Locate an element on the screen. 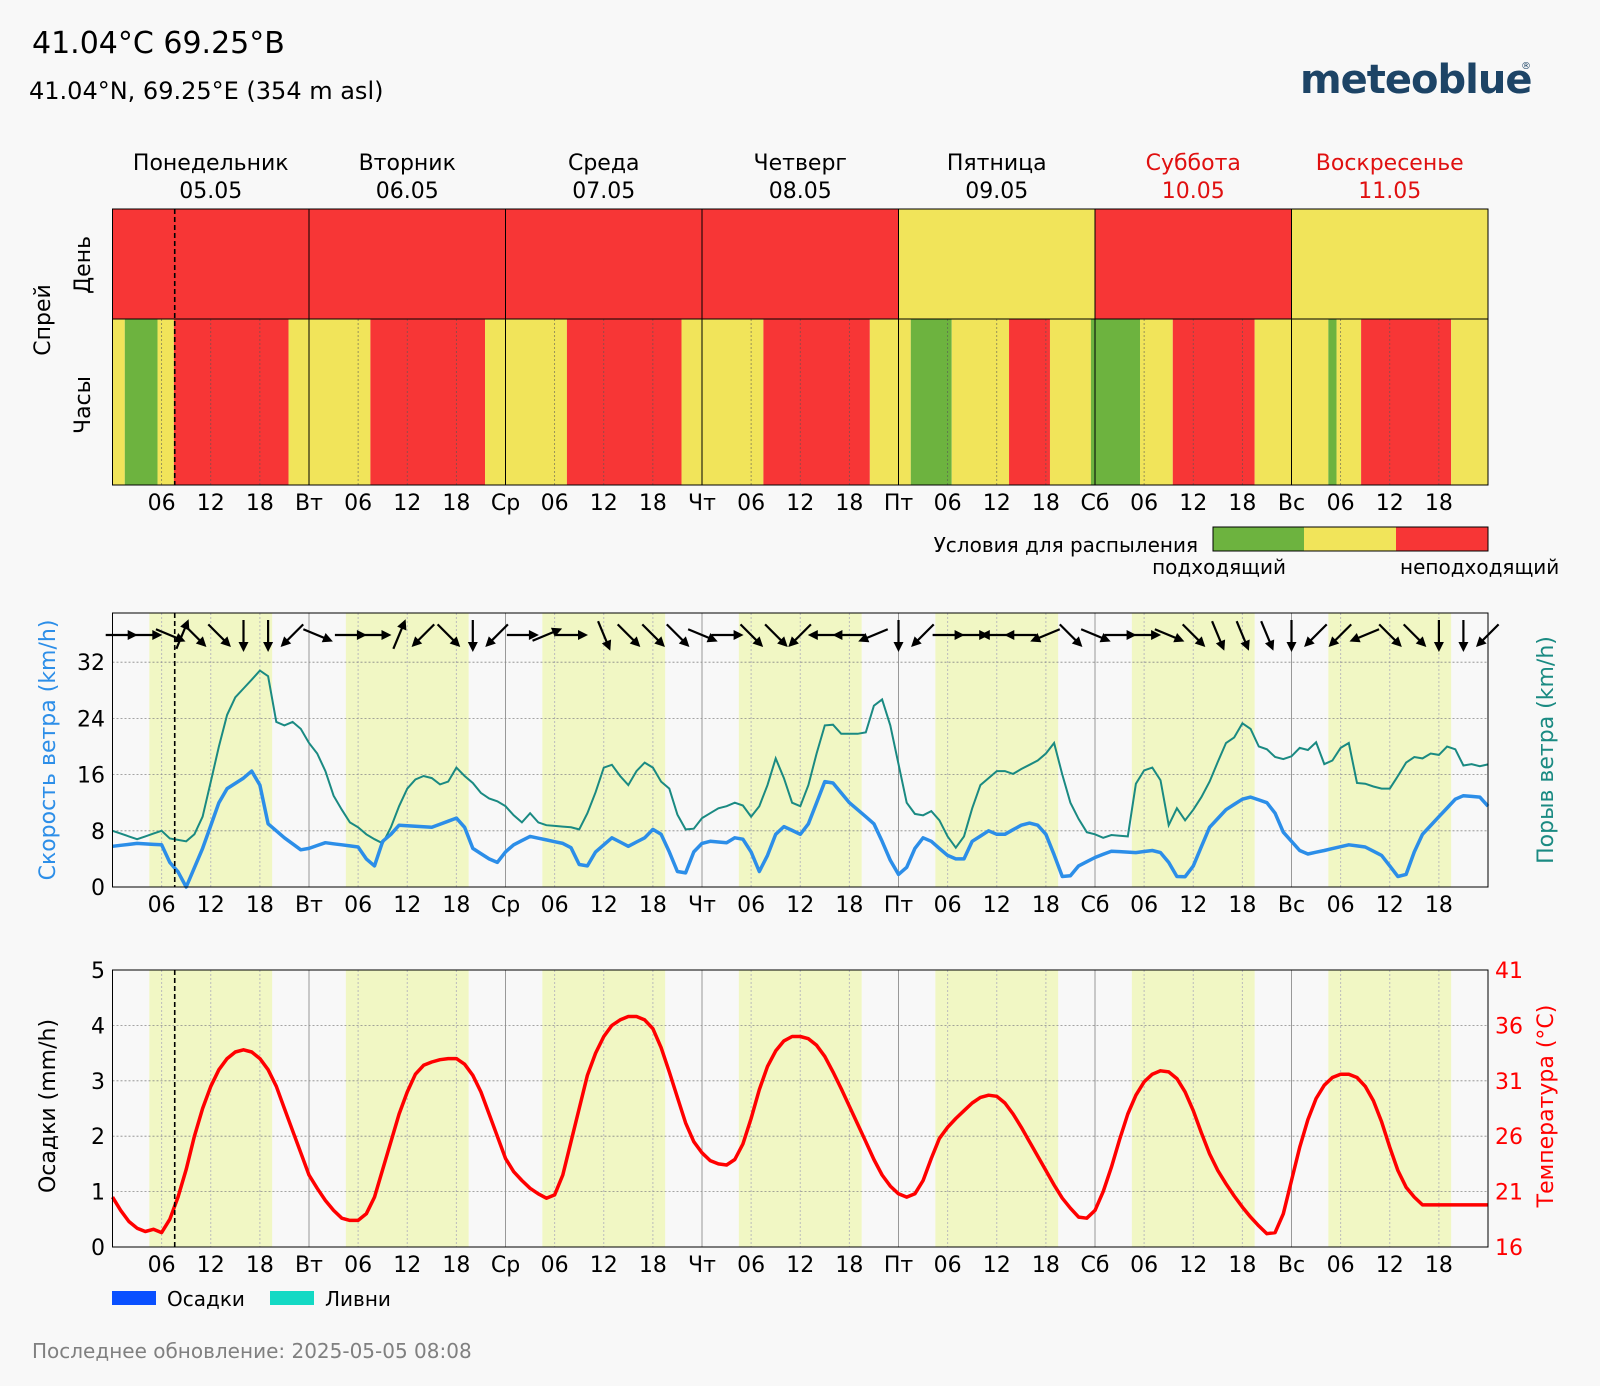  day-date: 11.05 is located at coordinates (1389, 191).